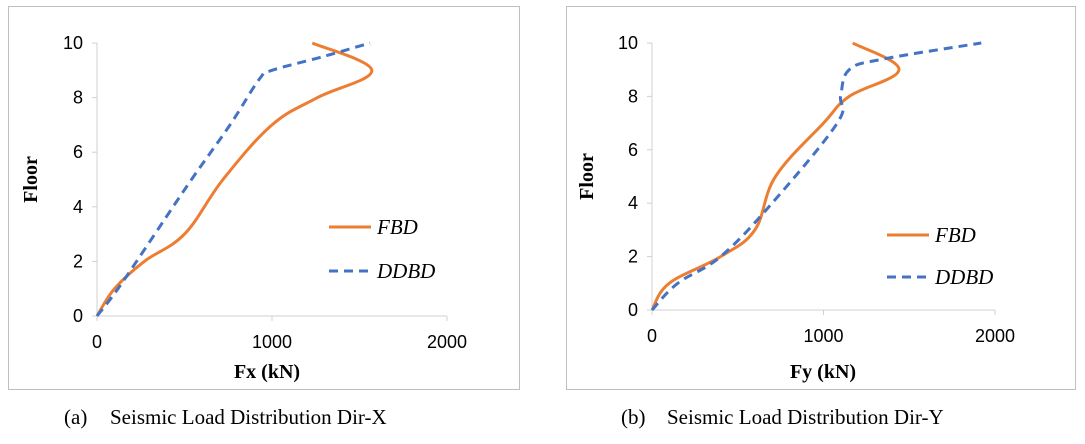 The image size is (1085, 444). Describe the element at coordinates (97, 342) in the screenshot. I see `chart-x-xtick-label: 0` at that location.